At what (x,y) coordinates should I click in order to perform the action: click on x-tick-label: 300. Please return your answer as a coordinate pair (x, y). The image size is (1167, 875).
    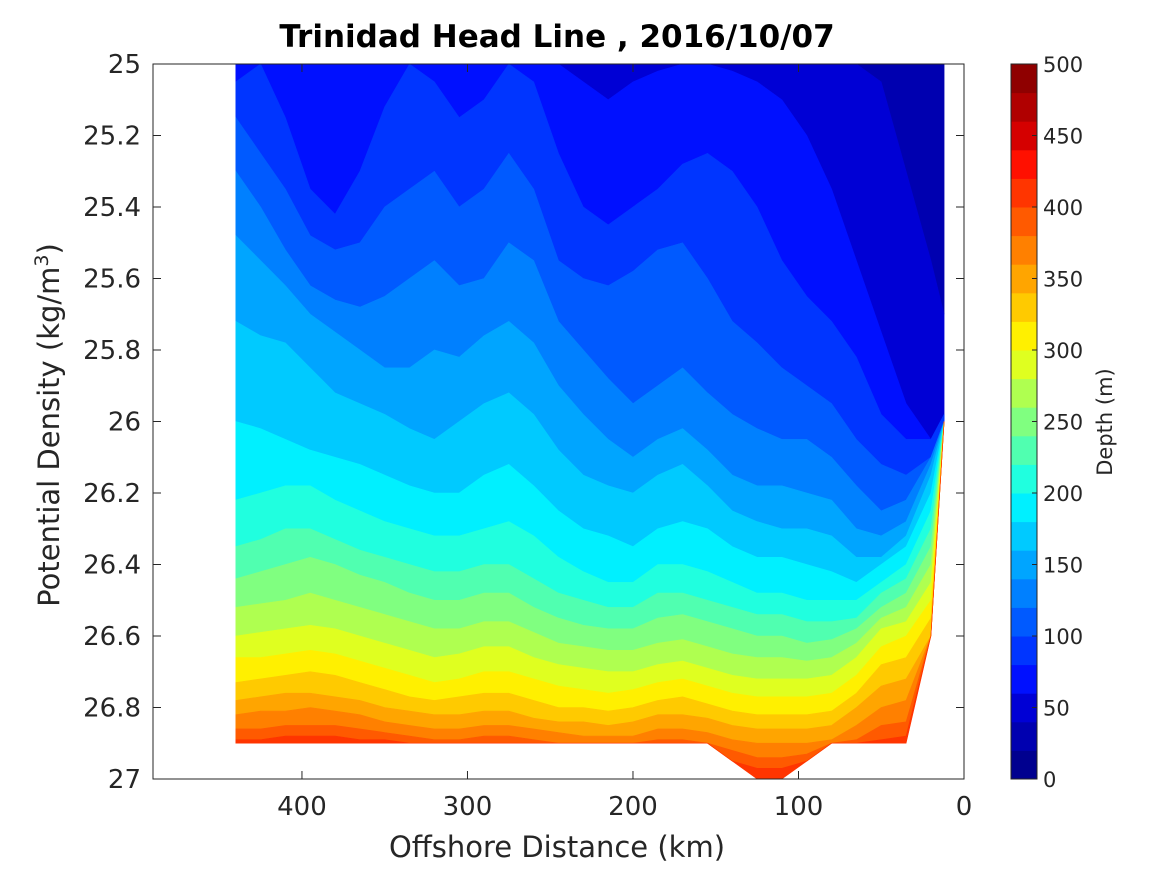
    Looking at the image, I should click on (468, 807).